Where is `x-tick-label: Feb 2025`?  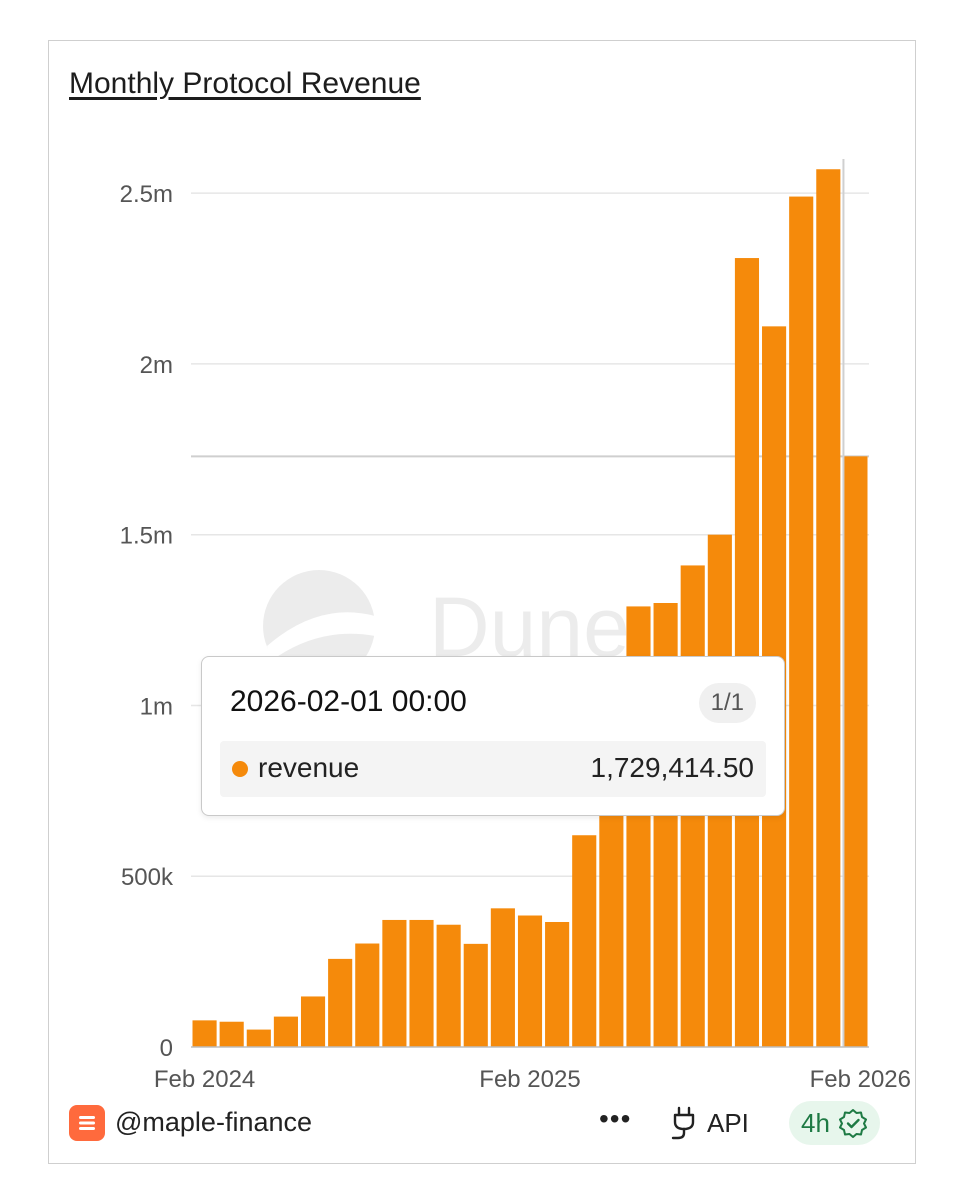 x-tick-label: Feb 2025 is located at coordinates (529, 1079).